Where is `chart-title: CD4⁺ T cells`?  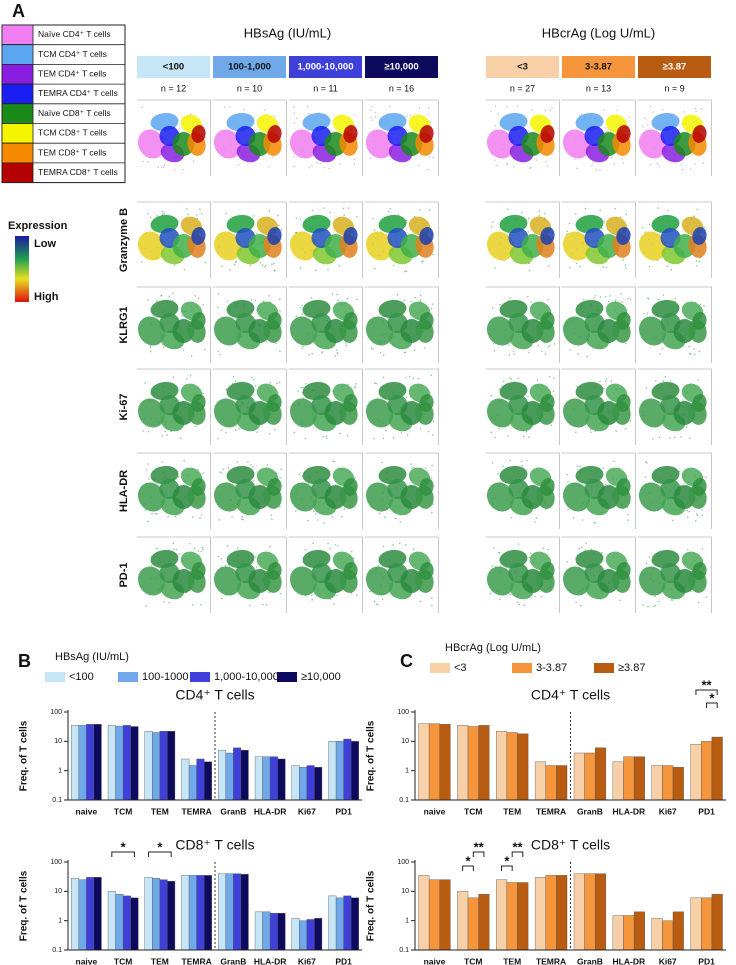
chart-title: CD4⁺ T cells is located at coordinates (570, 695).